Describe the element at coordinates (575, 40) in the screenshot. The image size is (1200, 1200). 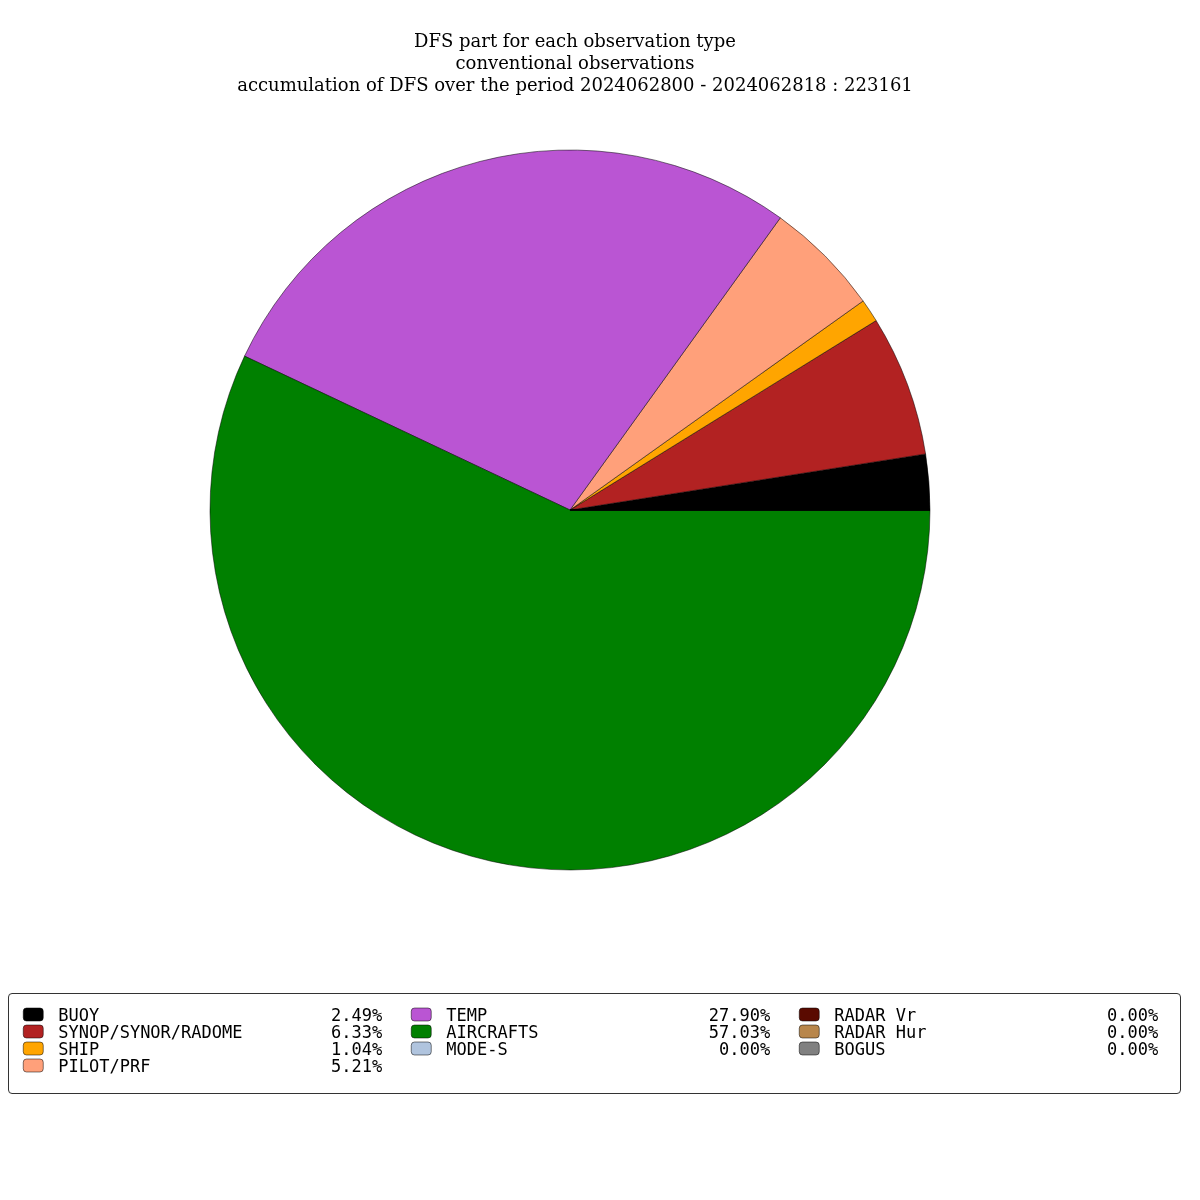
I see `chart-title: DFS part for each observation type` at that location.